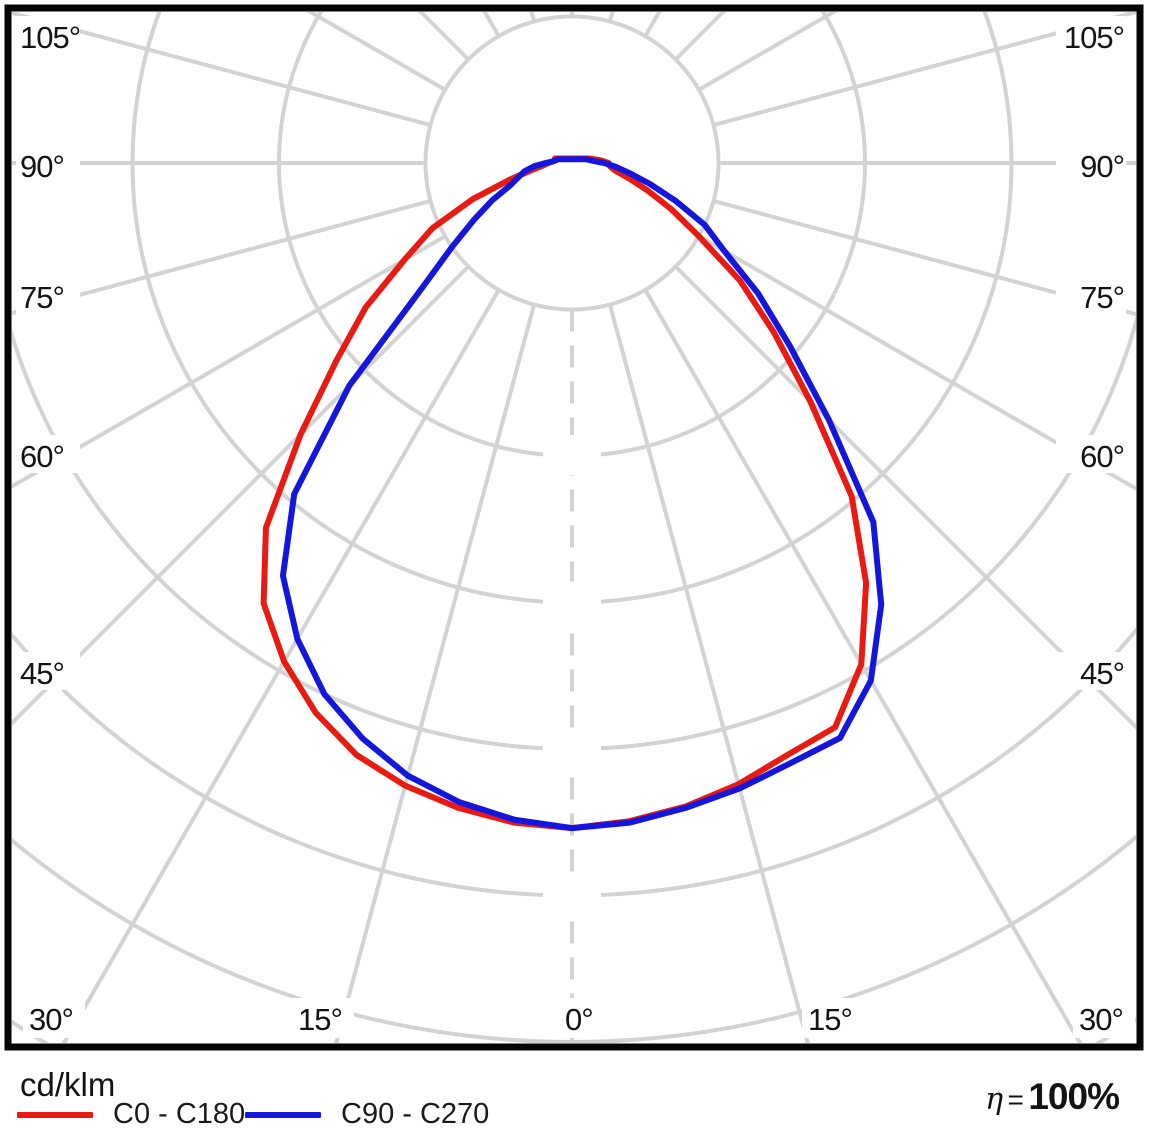 The width and height of the screenshot is (1164, 1140). Describe the element at coordinates (1101, 1019) in the screenshot. I see `angle-label-bottom-30r: 30°` at that location.